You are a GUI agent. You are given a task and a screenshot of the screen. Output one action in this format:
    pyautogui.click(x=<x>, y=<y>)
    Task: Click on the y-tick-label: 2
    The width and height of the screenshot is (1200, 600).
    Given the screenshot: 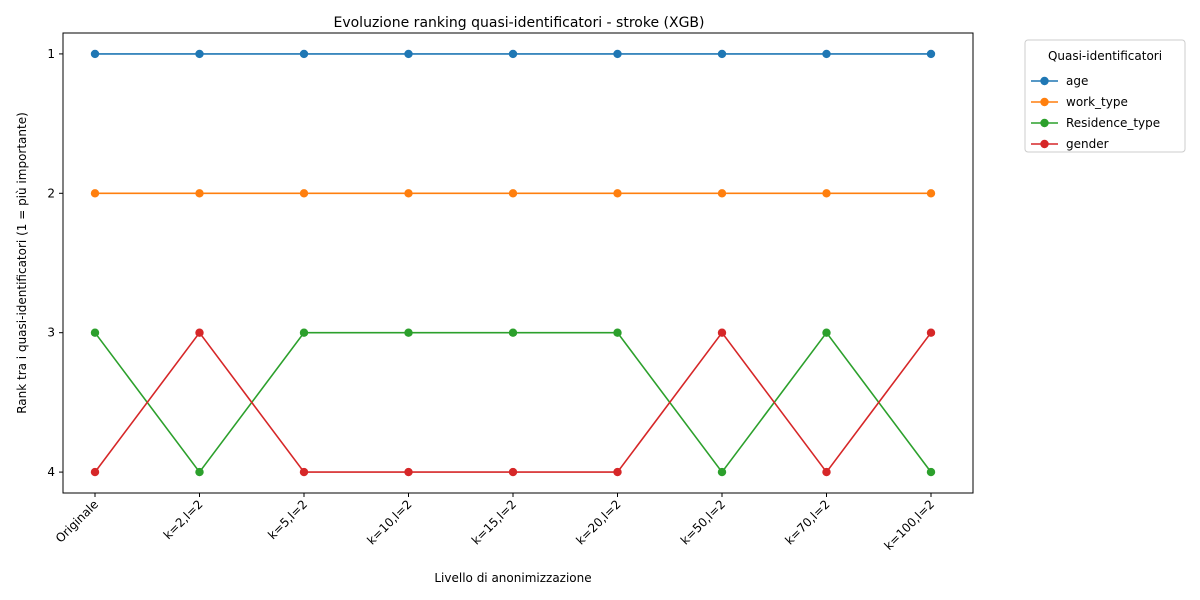 What is the action you would take?
    pyautogui.click(x=51, y=193)
    